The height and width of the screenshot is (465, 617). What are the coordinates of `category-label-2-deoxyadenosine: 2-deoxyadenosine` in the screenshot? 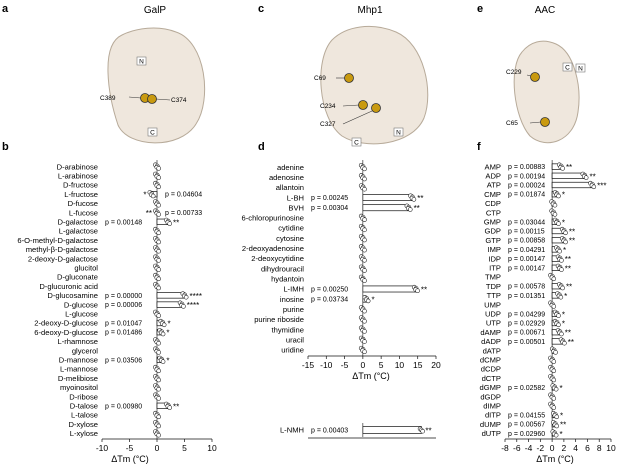 It's located at (273, 248).